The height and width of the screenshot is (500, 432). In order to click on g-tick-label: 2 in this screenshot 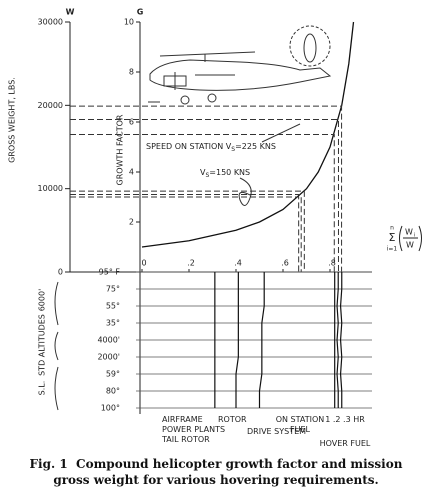, I will do `click(131, 222)`.